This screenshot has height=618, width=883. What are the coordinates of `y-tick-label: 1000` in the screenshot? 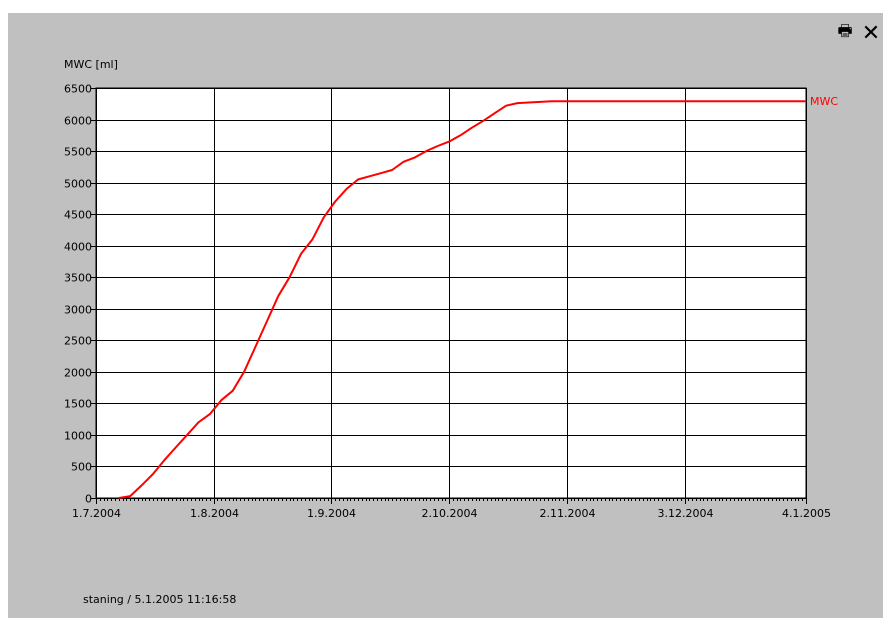 It's located at (78, 436).